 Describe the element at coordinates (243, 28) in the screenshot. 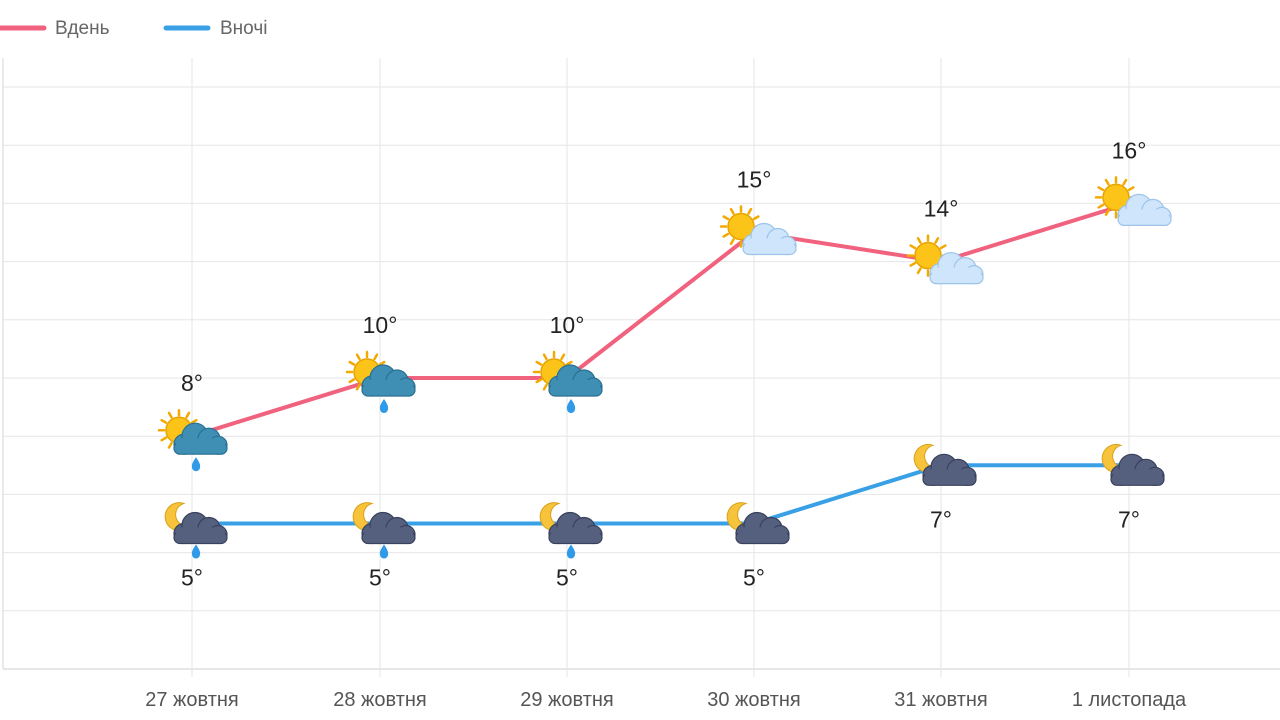

I see `legend-night-label: Вночі` at that location.